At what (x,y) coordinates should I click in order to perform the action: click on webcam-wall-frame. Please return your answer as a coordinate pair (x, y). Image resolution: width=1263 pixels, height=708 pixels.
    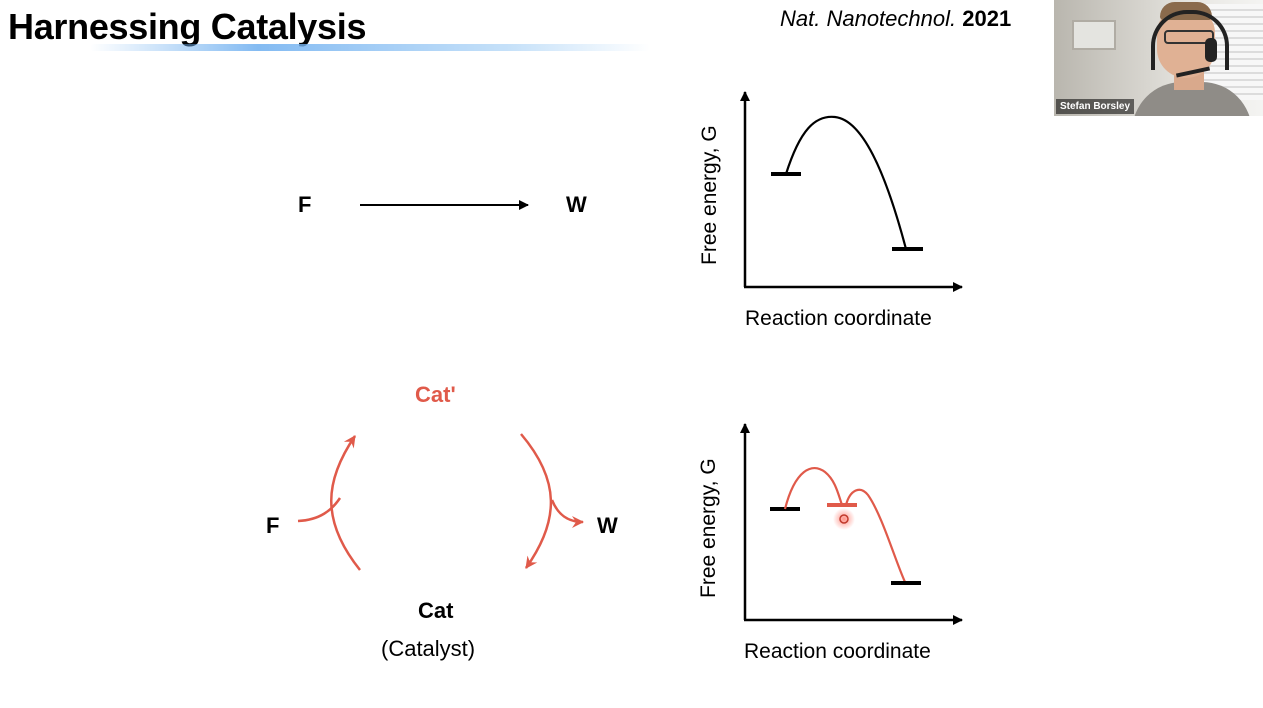
    Looking at the image, I should click on (1094, 35).